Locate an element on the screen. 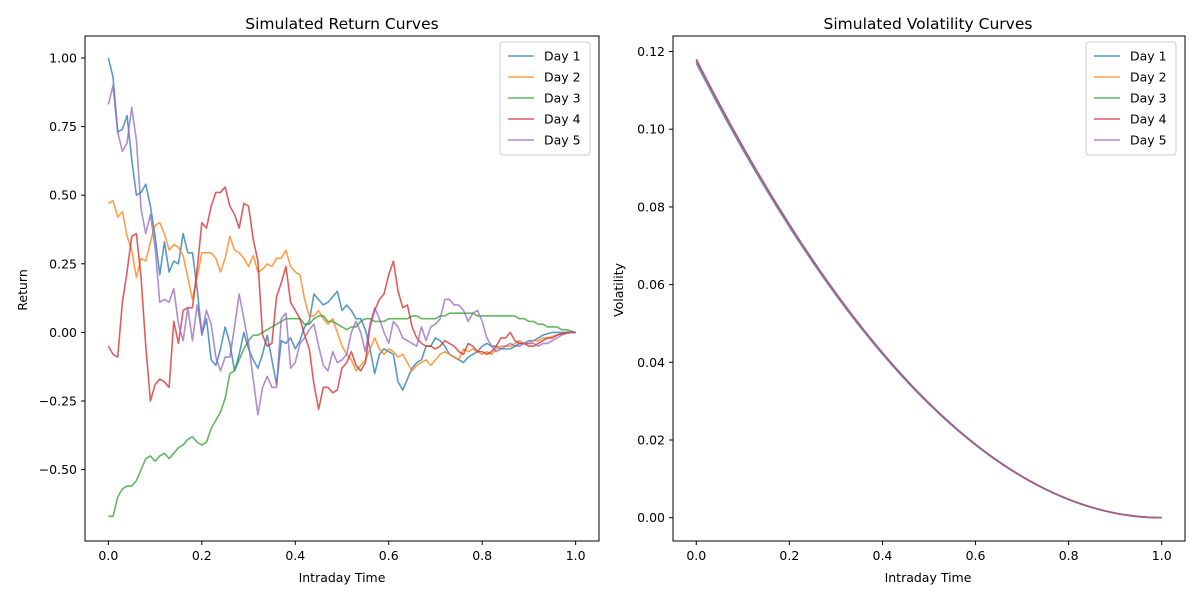 The image size is (1200, 600). y-tick-label: 1.00 is located at coordinates (63, 57).